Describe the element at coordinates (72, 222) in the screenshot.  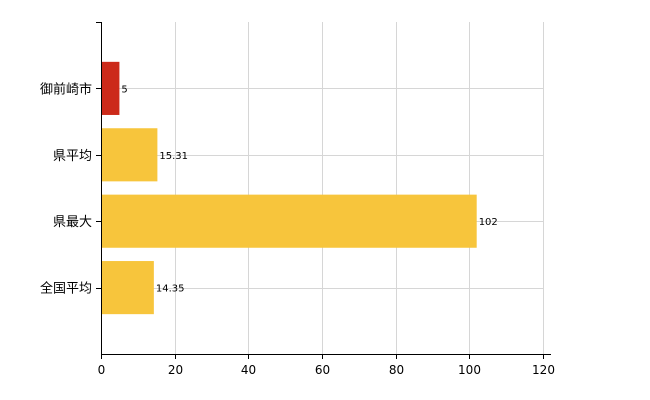
I see `category-label-2: 県最大` at that location.